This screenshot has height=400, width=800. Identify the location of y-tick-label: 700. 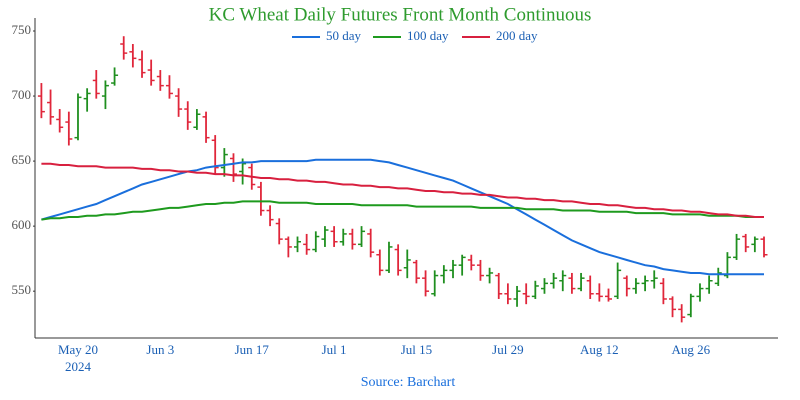
(22, 94).